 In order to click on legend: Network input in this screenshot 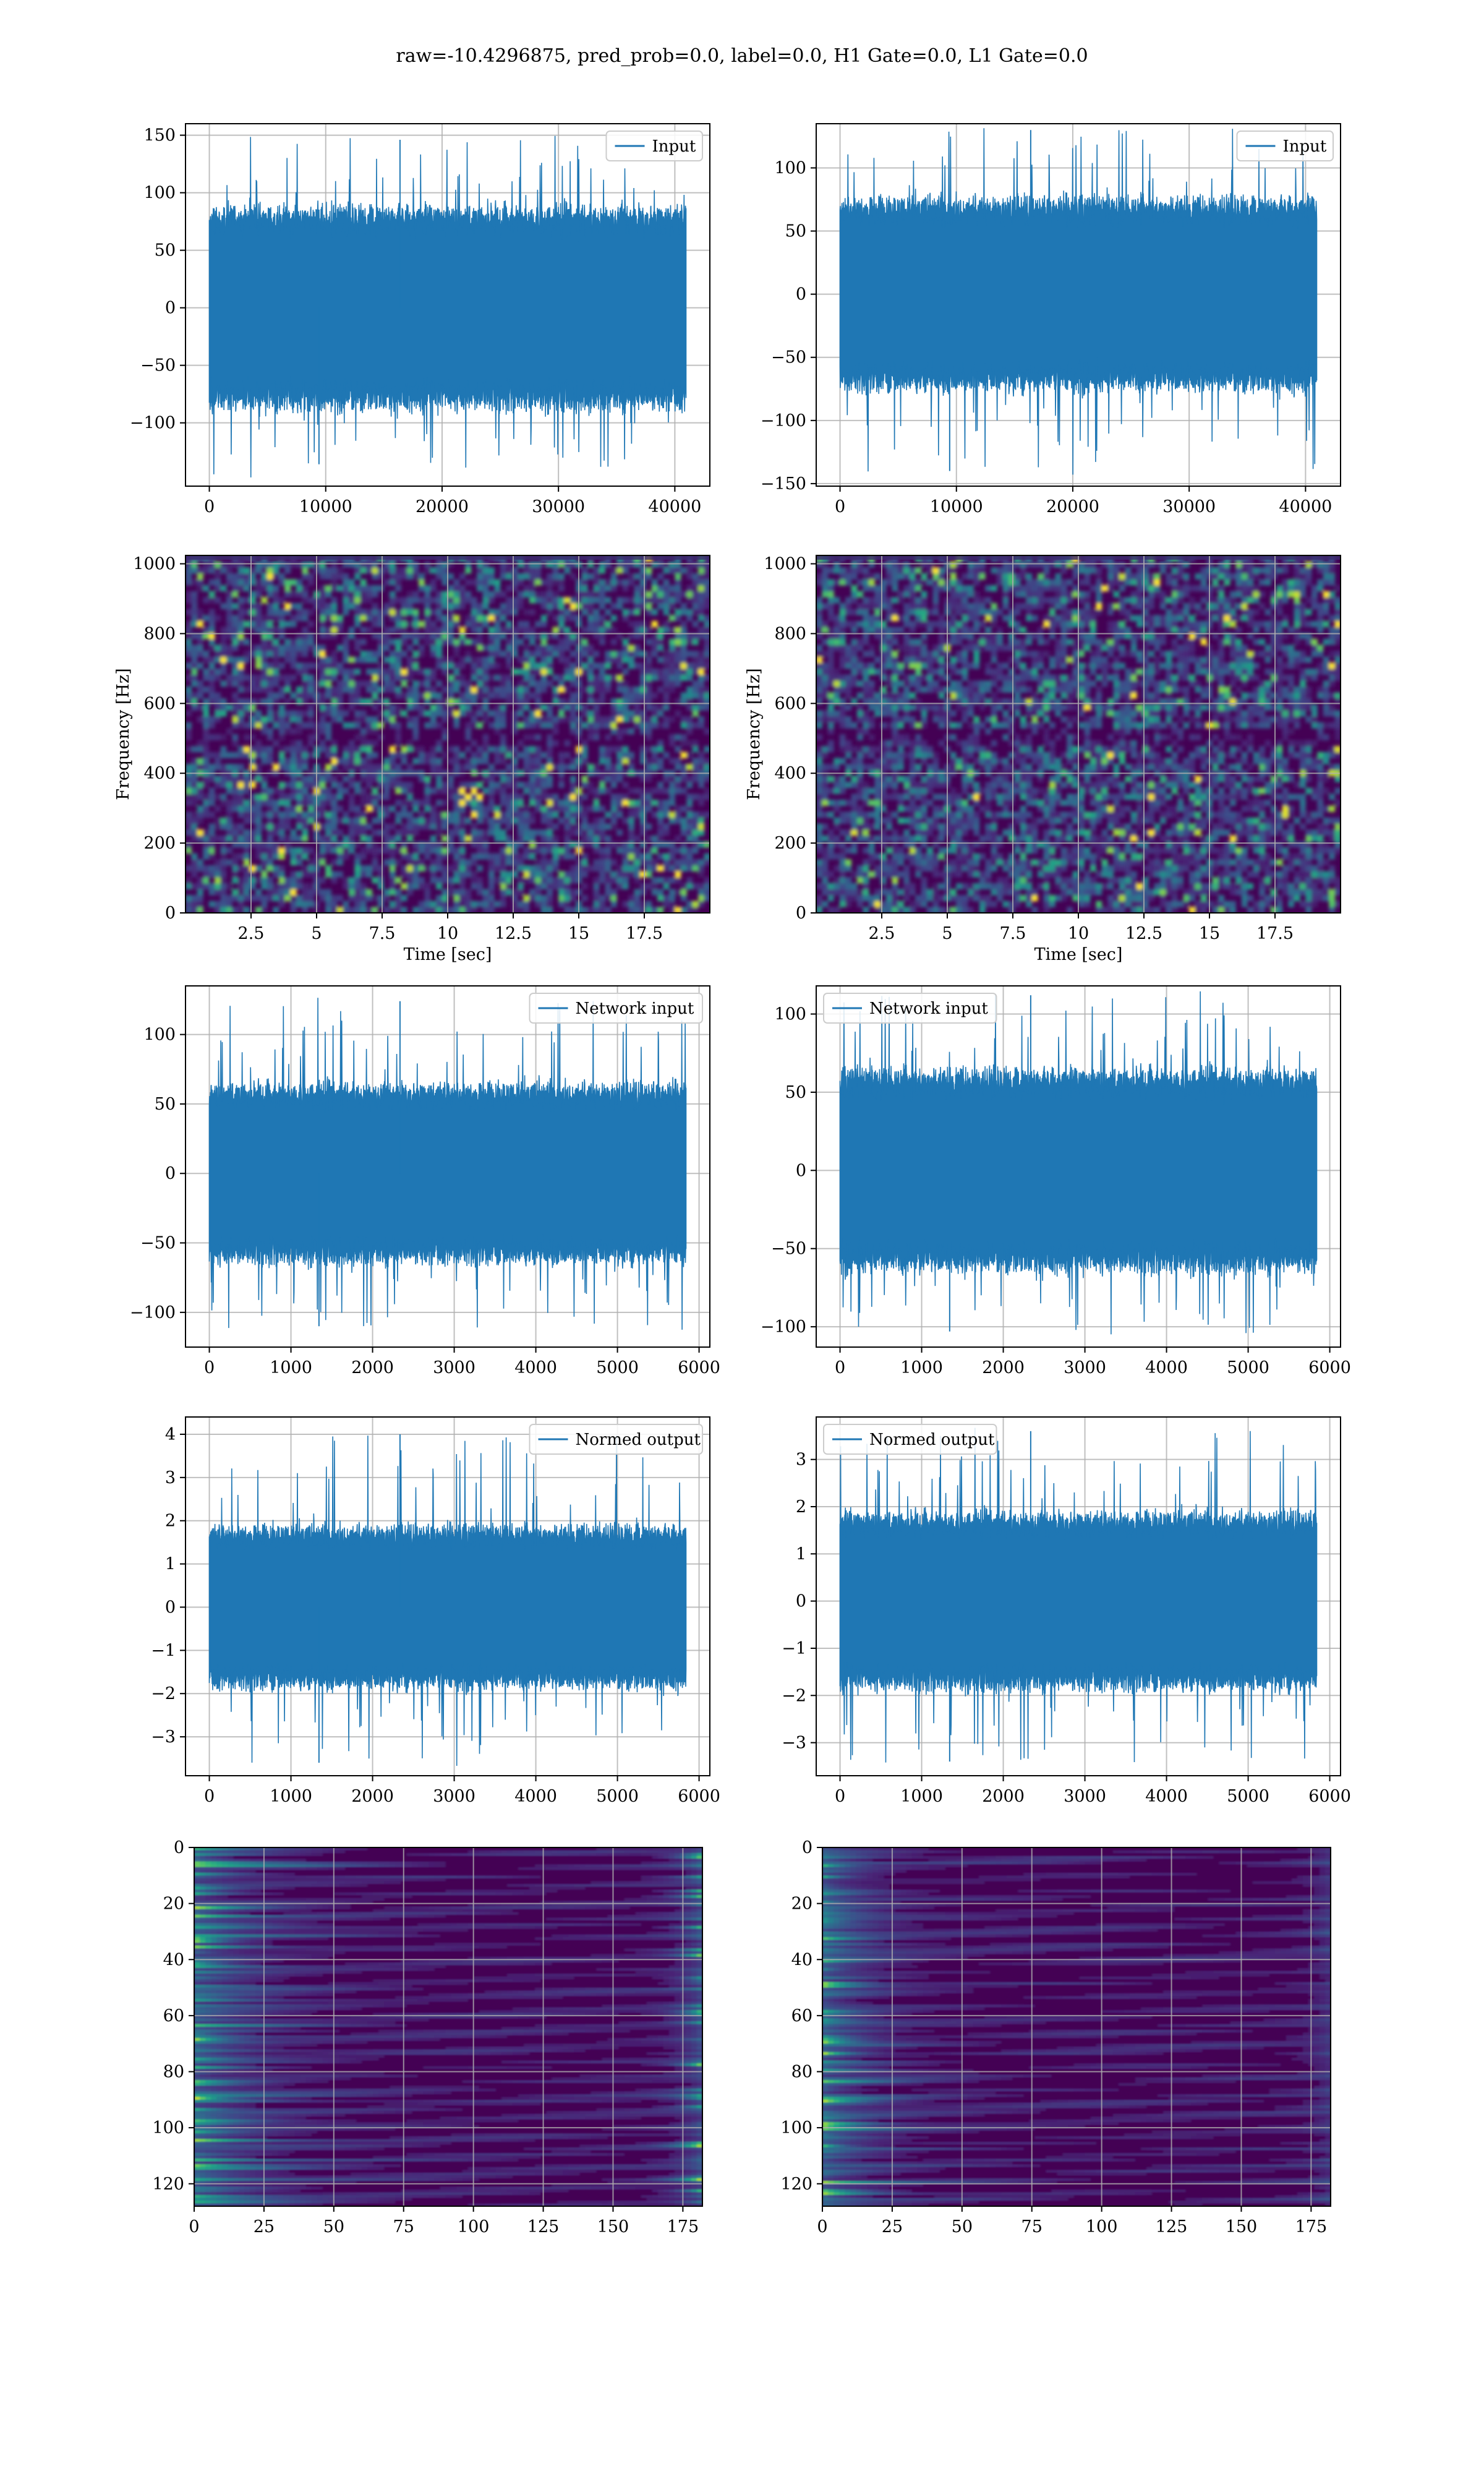, I will do `click(616, 1008)`.